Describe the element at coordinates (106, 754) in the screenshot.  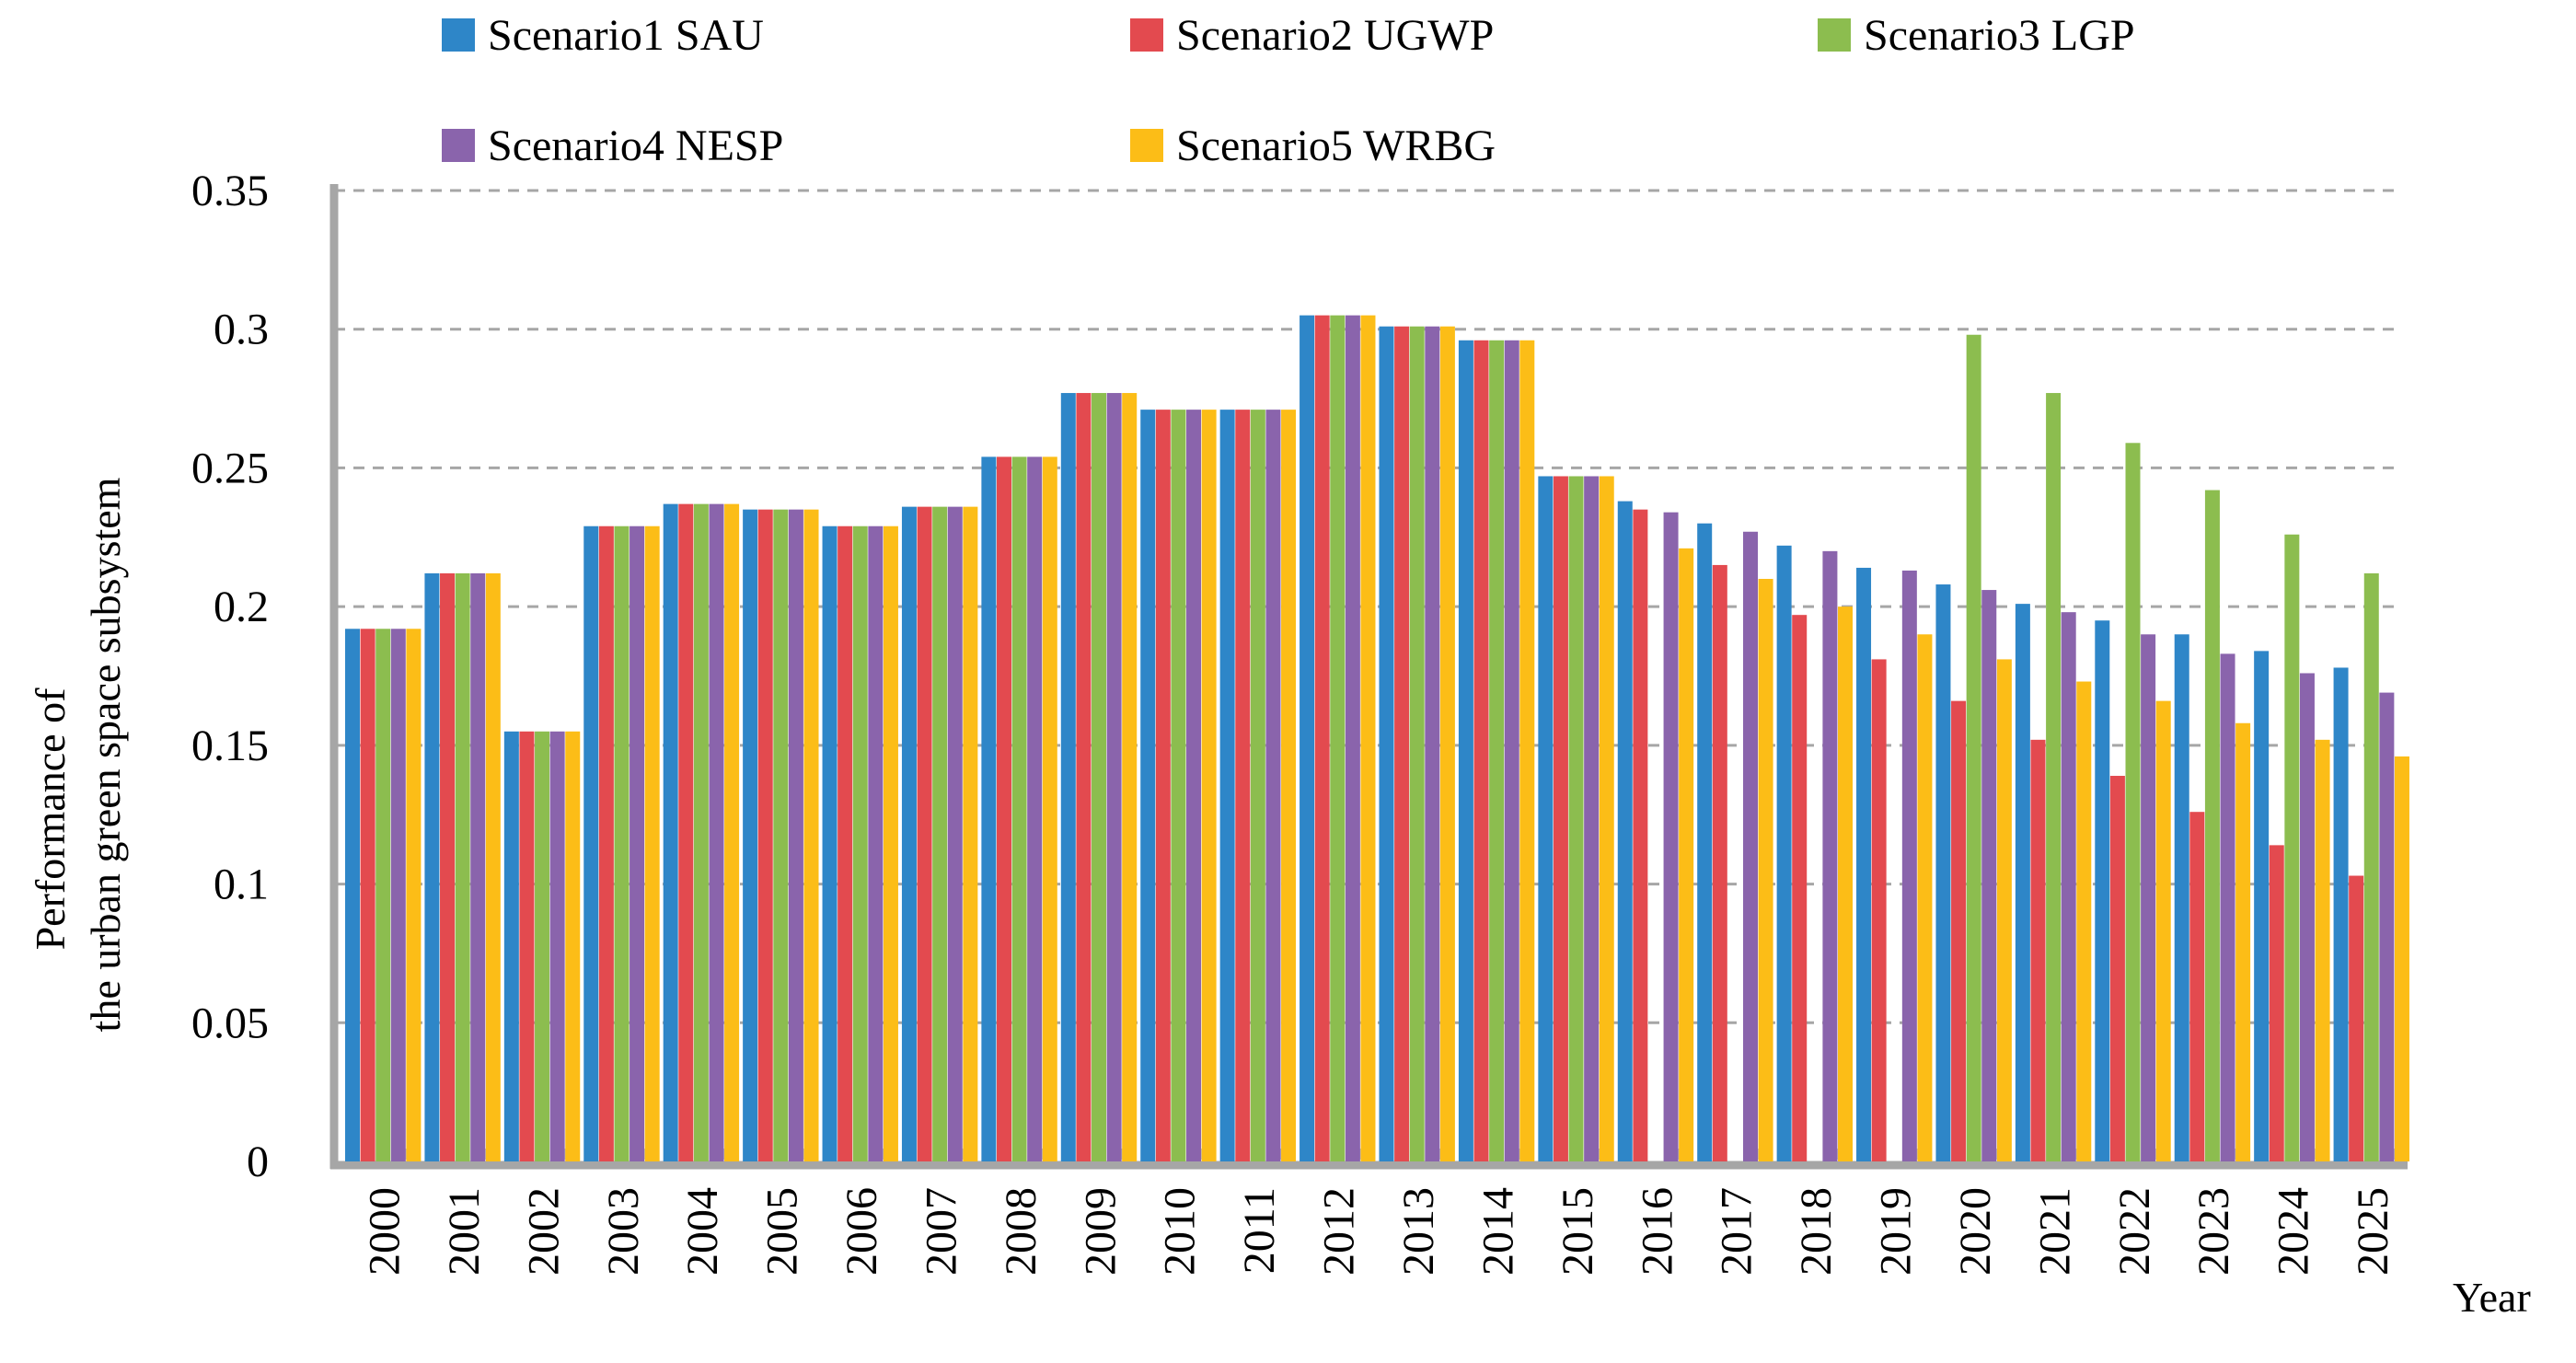
I see `y-axis-label-line-2: the urban green space subsystem` at that location.